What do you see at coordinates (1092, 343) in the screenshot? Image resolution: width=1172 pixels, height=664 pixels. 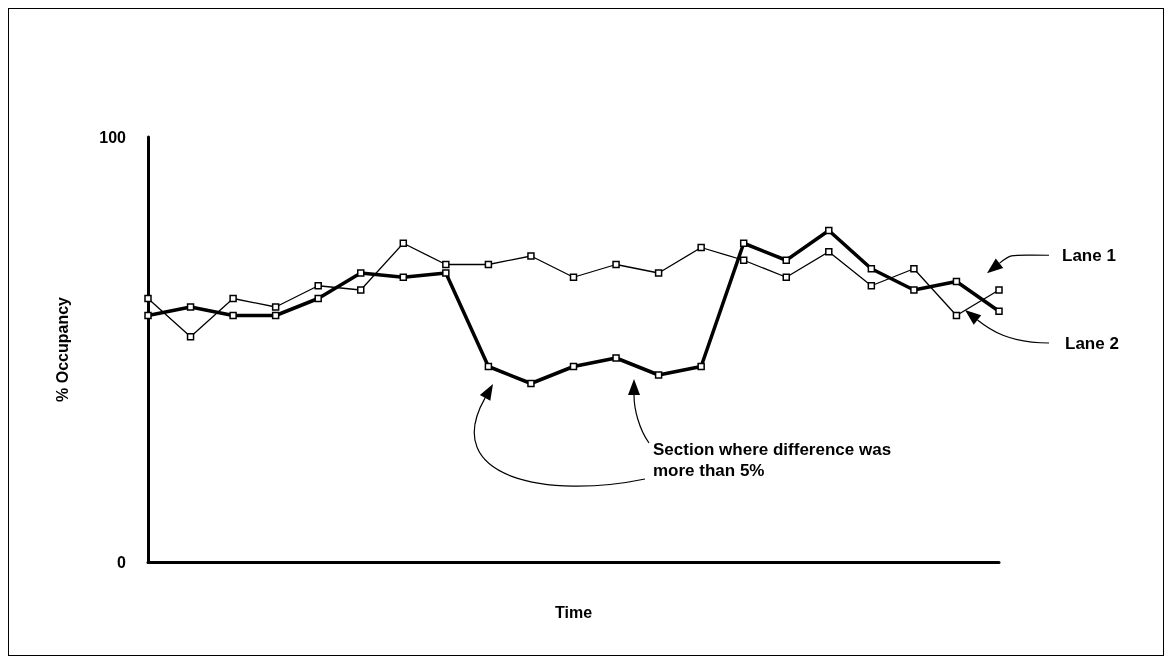 I see `legend-label: Lane 2` at bounding box center [1092, 343].